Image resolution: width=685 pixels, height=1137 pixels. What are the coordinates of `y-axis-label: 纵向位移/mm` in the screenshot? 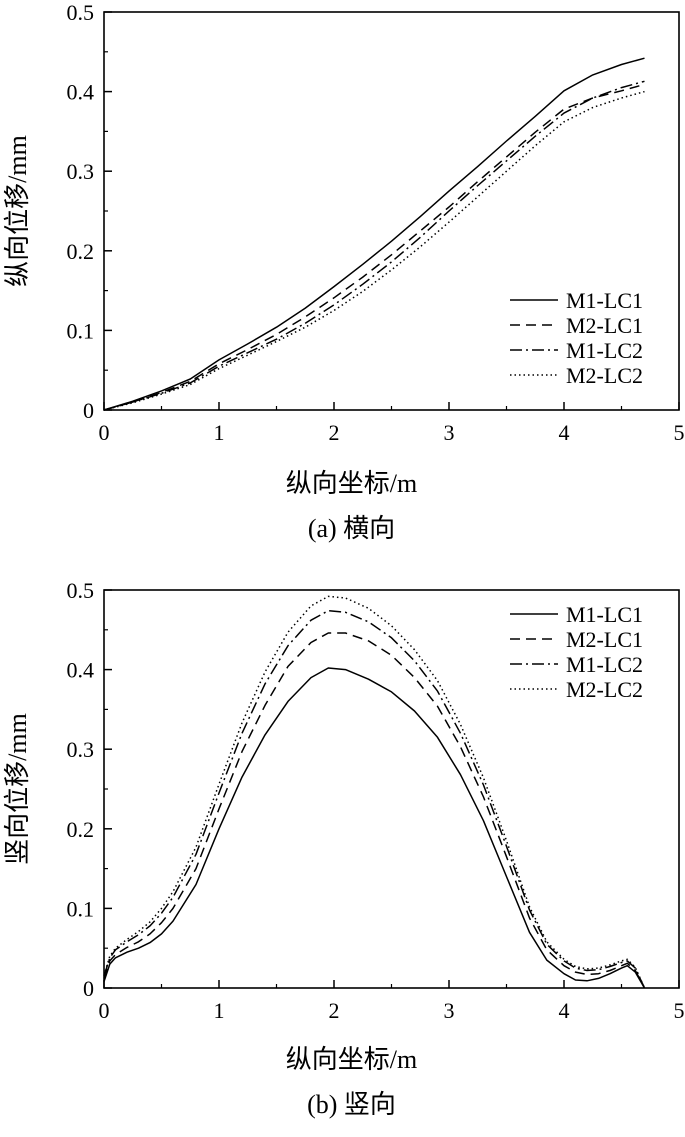 It's located at (17, 211).